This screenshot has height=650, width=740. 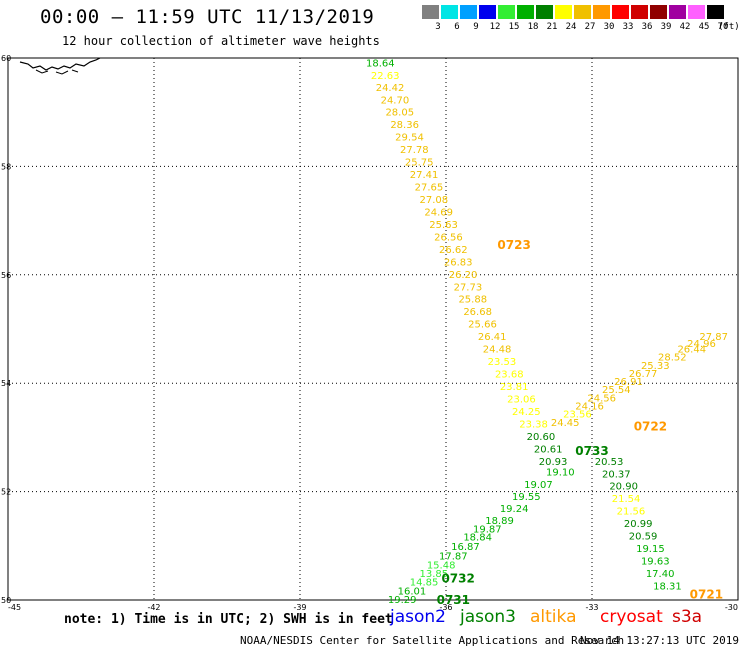 What do you see at coordinates (713, 337) in the screenshot?
I see `swh-value: 27.87` at bounding box center [713, 337].